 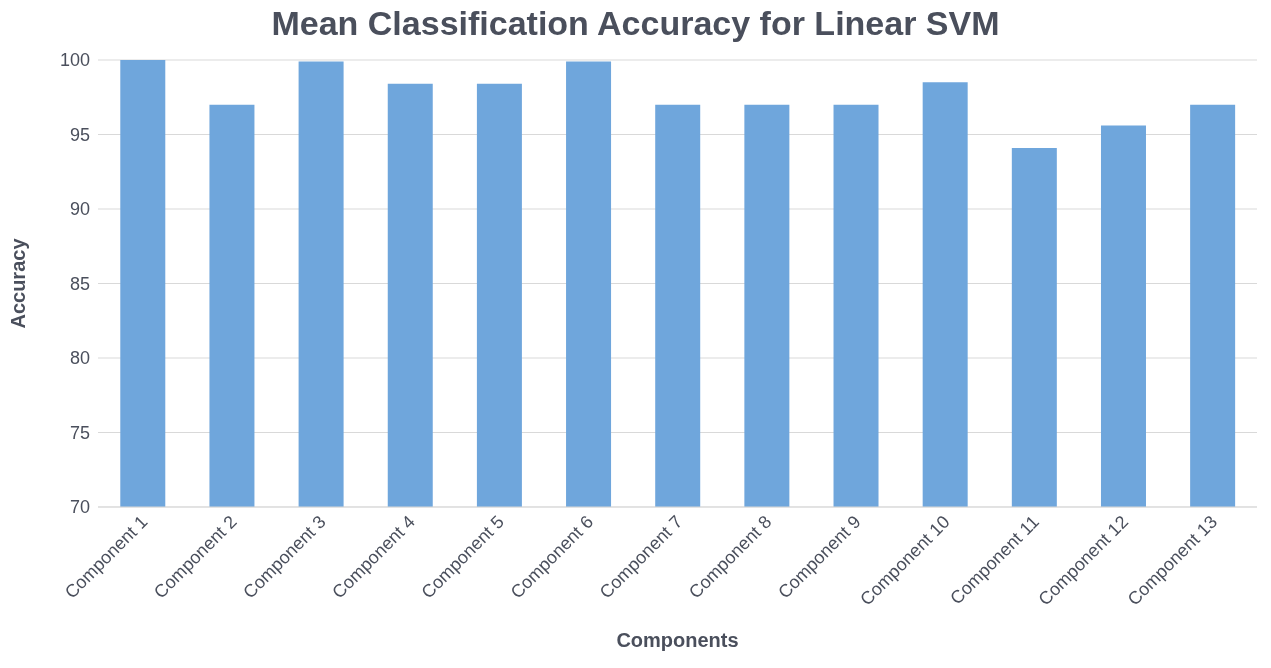 What do you see at coordinates (635, 24) in the screenshot?
I see `chart-title: Mean Classification Accuracy for Linear SVM` at bounding box center [635, 24].